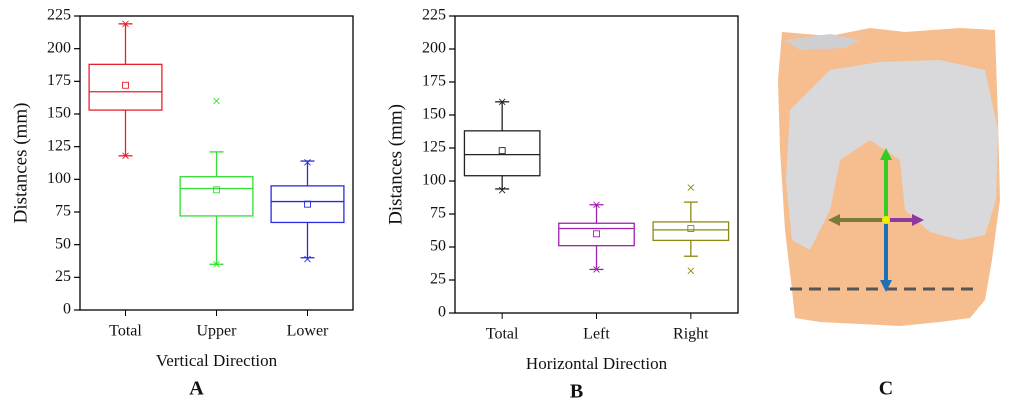 The image size is (1028, 404). I want to click on x-tick-label: Left, so click(596, 334).